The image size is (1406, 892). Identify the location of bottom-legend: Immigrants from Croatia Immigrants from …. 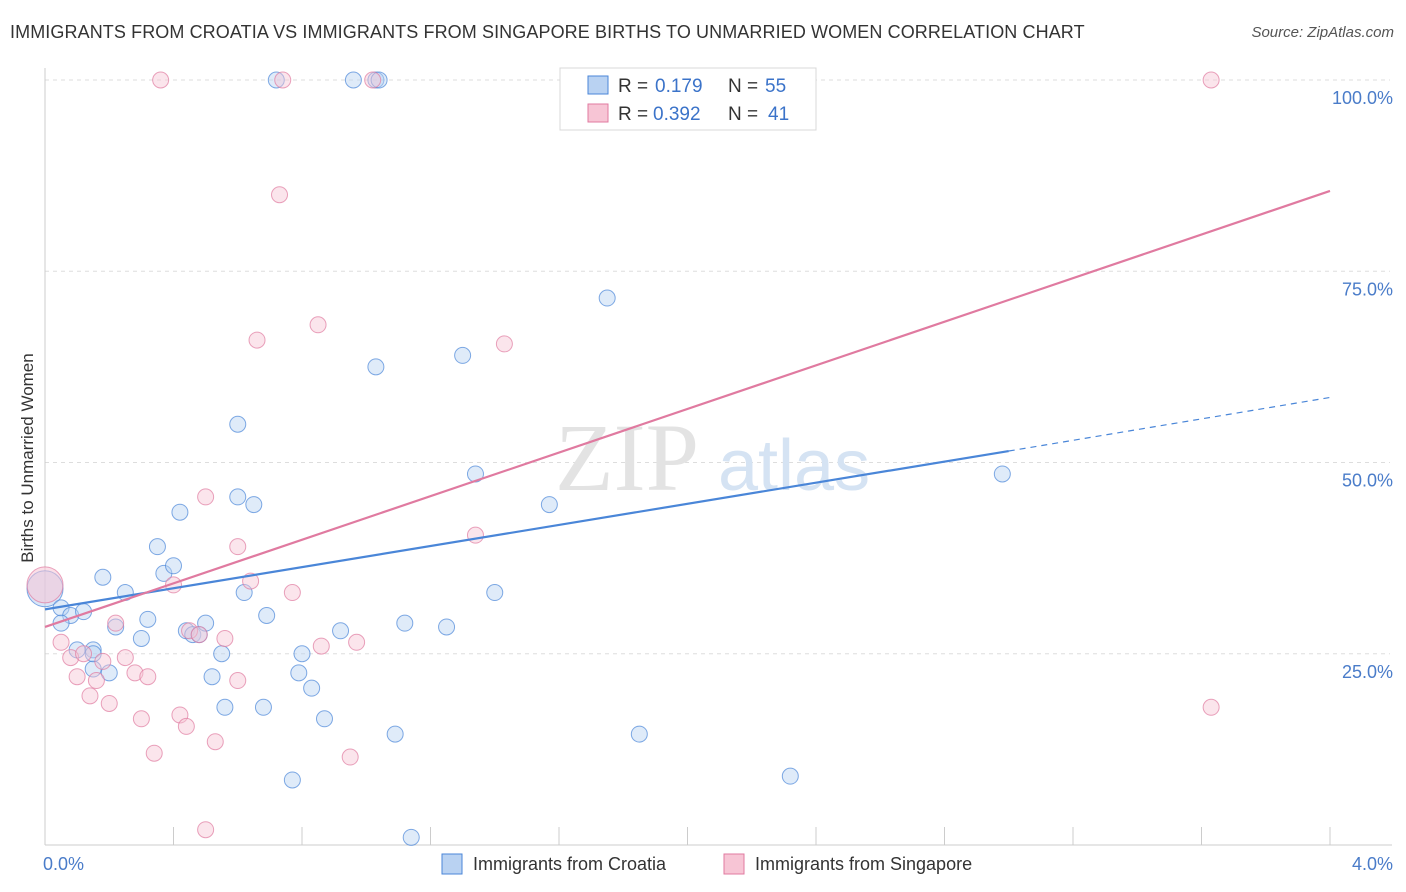
(706, 864).